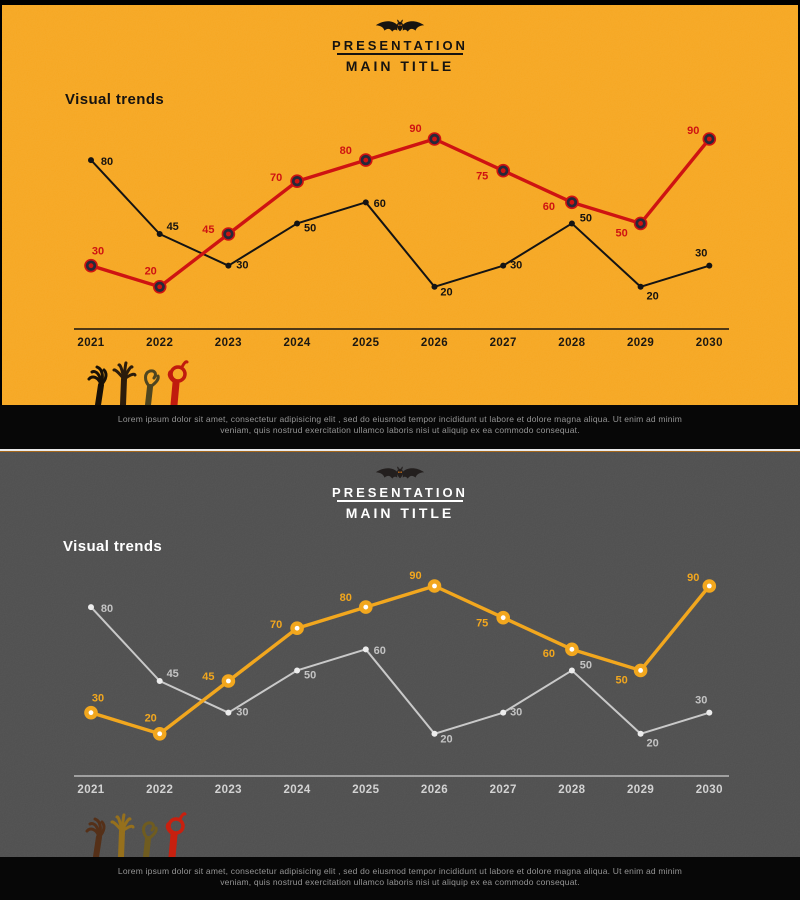 The image size is (800, 900). I want to click on slide-separator-accent, so click(400, 451).